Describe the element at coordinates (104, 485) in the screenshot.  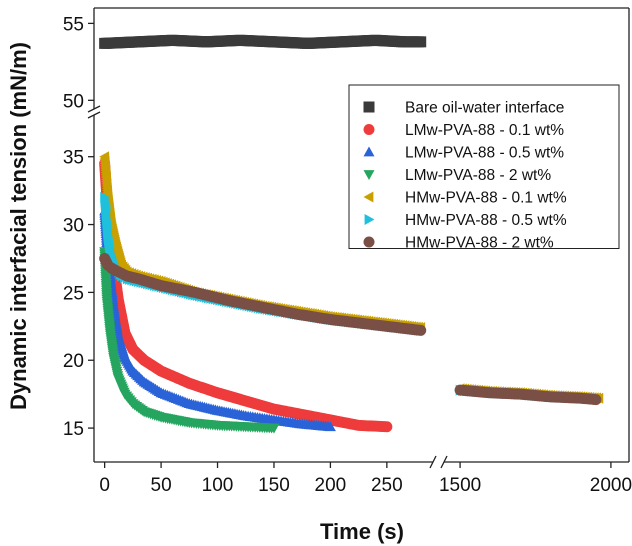
I see `x-tick-label: 0` at that location.